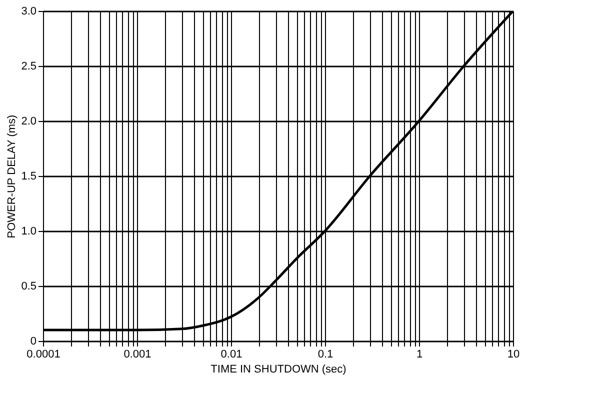 This screenshot has width=604, height=420. What do you see at coordinates (28, 12) in the screenshot?
I see `y-tick-label: 3.0` at bounding box center [28, 12].